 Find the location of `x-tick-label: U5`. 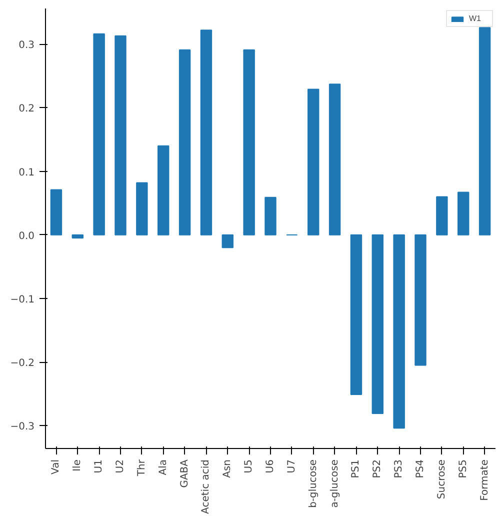

x-tick-label: U5 is located at coordinates (249, 466).